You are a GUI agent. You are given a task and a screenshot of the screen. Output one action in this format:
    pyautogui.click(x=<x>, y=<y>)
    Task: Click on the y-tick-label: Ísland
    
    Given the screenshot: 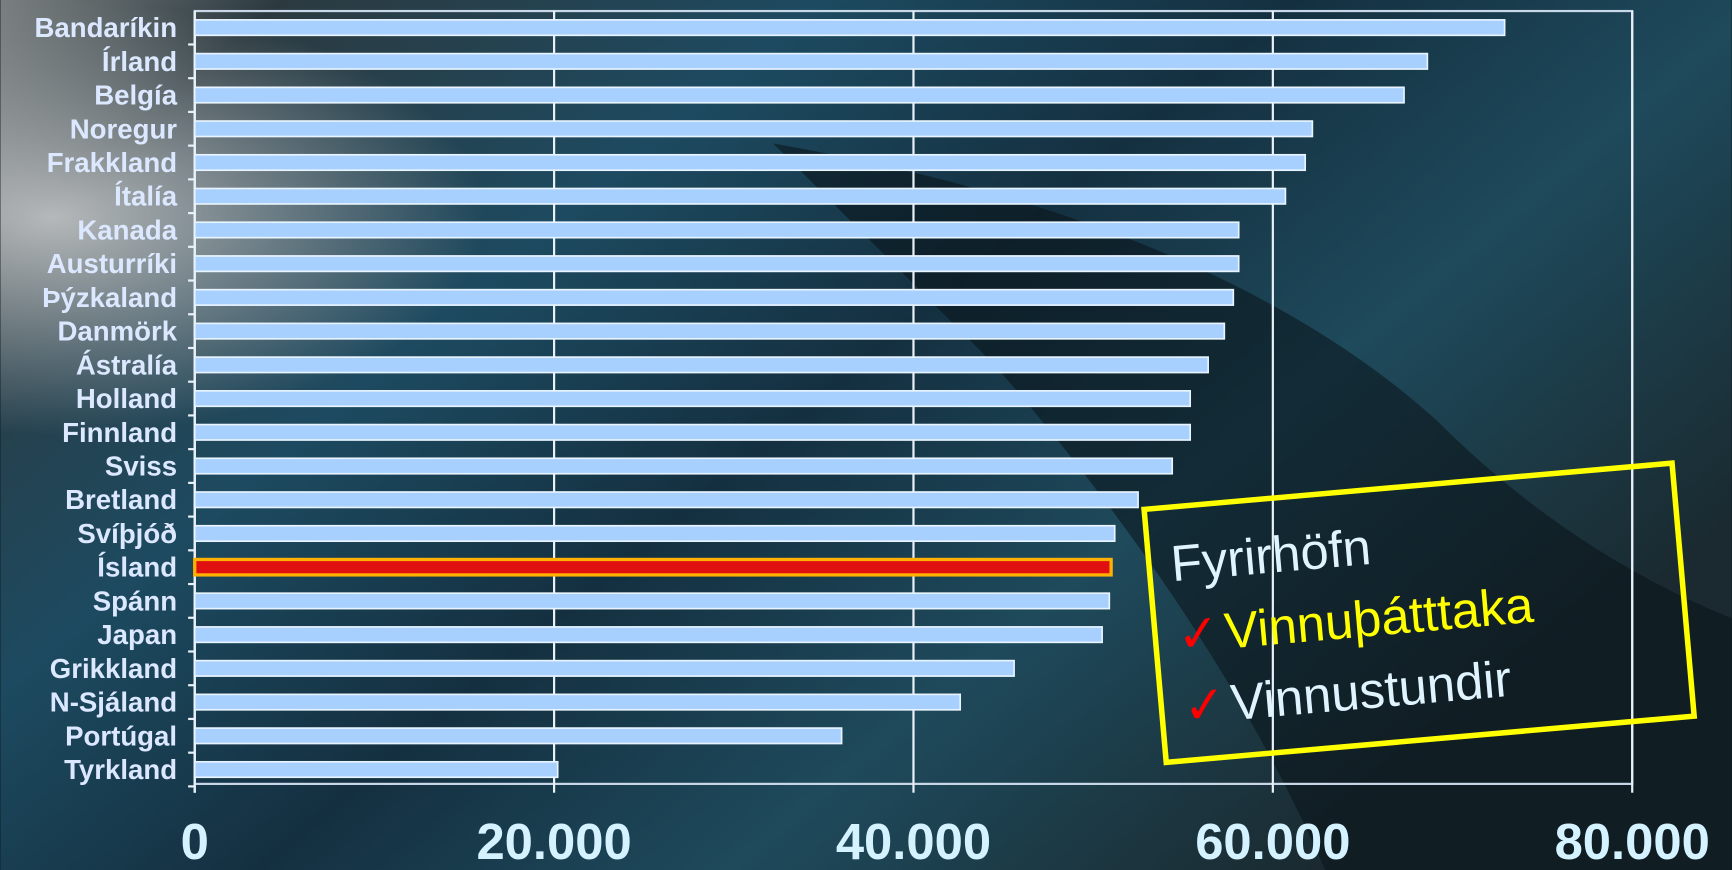 What is the action you would take?
    pyautogui.click(x=137, y=567)
    